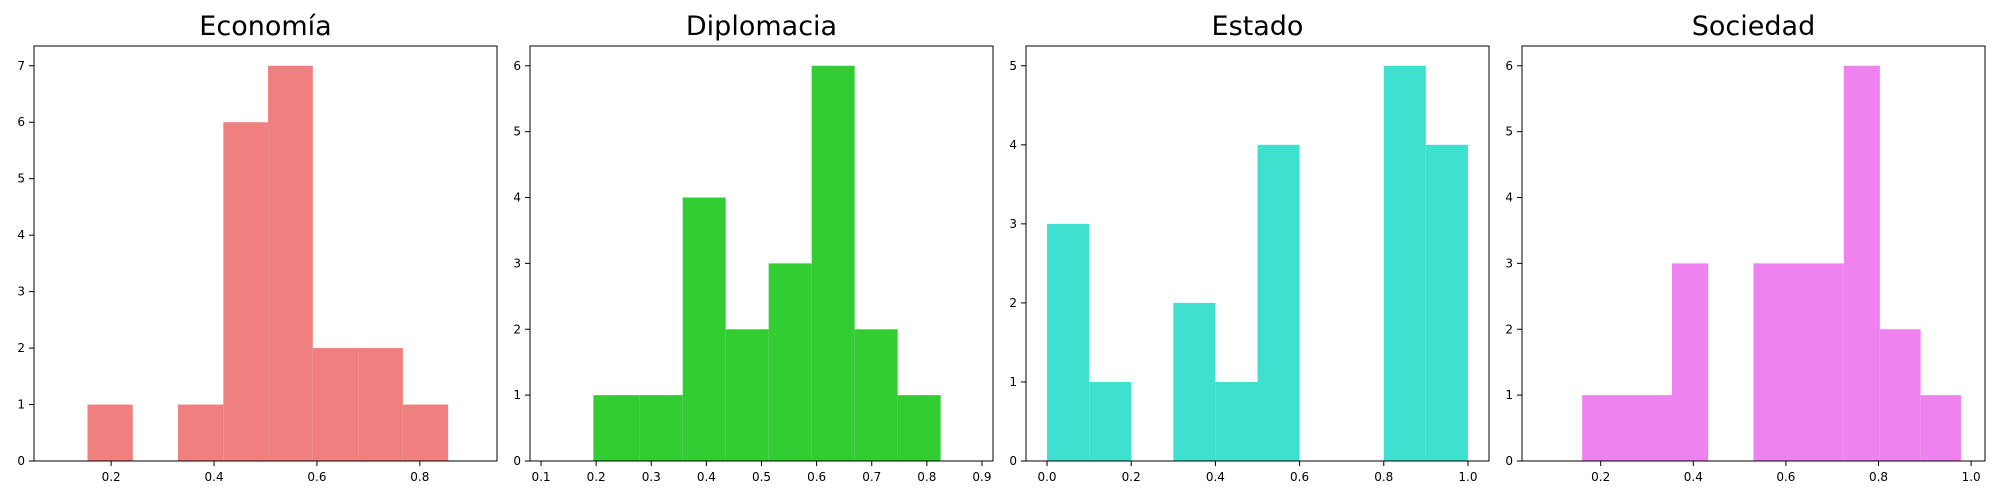  What do you see at coordinates (761, 477) in the screenshot?
I see `x-tick-label: 0.5` at bounding box center [761, 477].